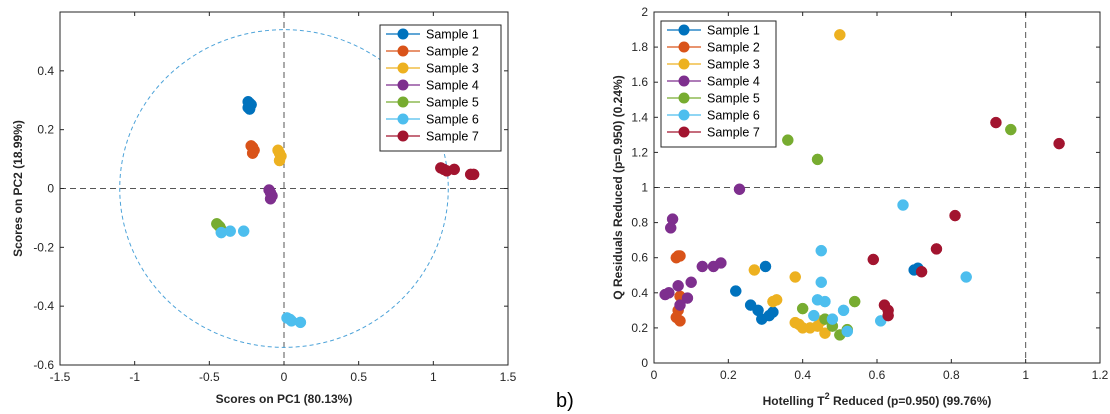 Image resolution: width=1110 pixels, height=414 pixels. I want to click on x-tick-label: 0, so click(654, 375).